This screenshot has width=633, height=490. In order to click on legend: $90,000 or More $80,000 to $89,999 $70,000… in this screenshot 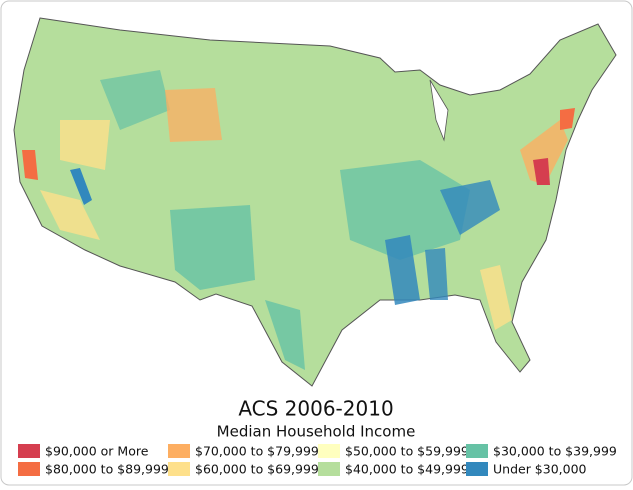, I will do `click(317, 460)`.